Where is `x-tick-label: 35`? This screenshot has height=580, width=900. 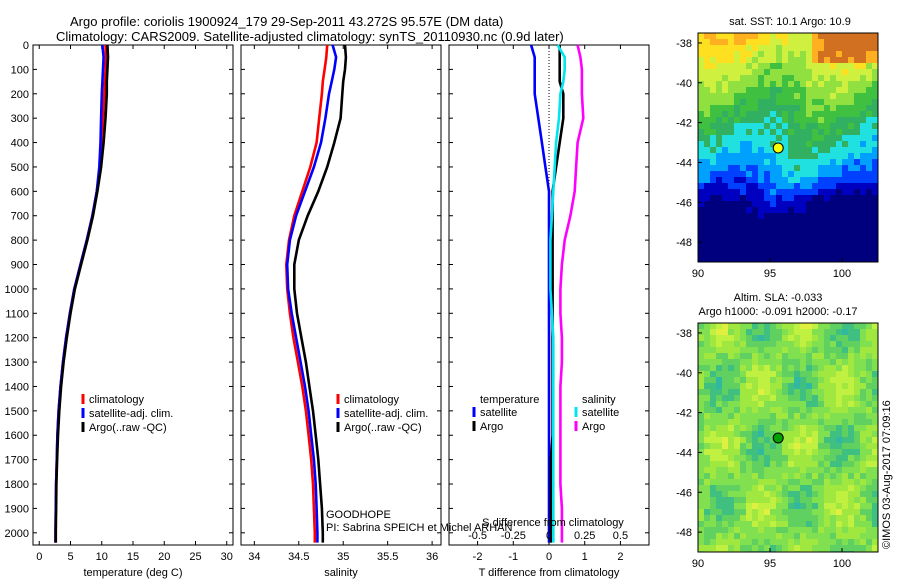 x-tick-label: 35 is located at coordinates (343, 557).